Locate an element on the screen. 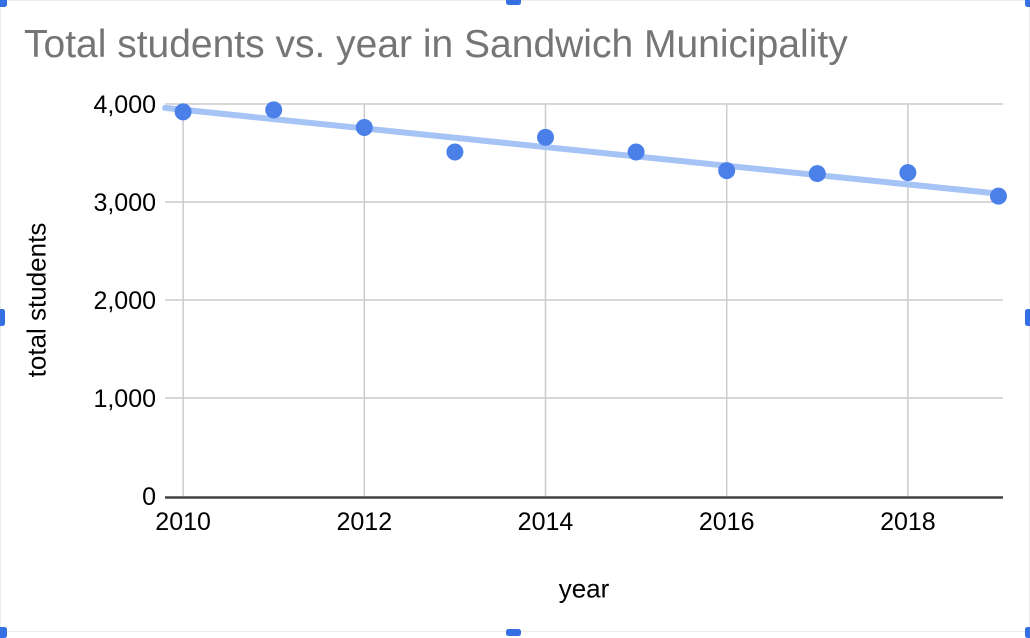 Image resolution: width=1030 pixels, height=638 pixels. x-tick-label: 2012 is located at coordinates (364, 522).